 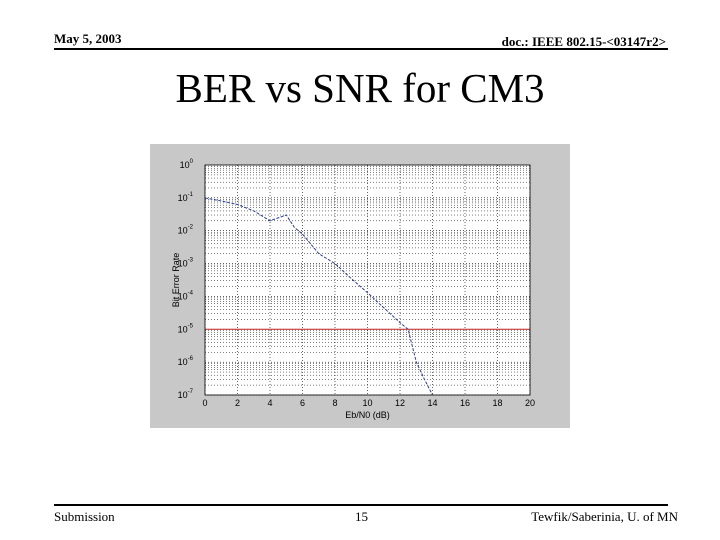 I want to click on slide-title: BER vs SNR for CM3, so click(x=360, y=88).